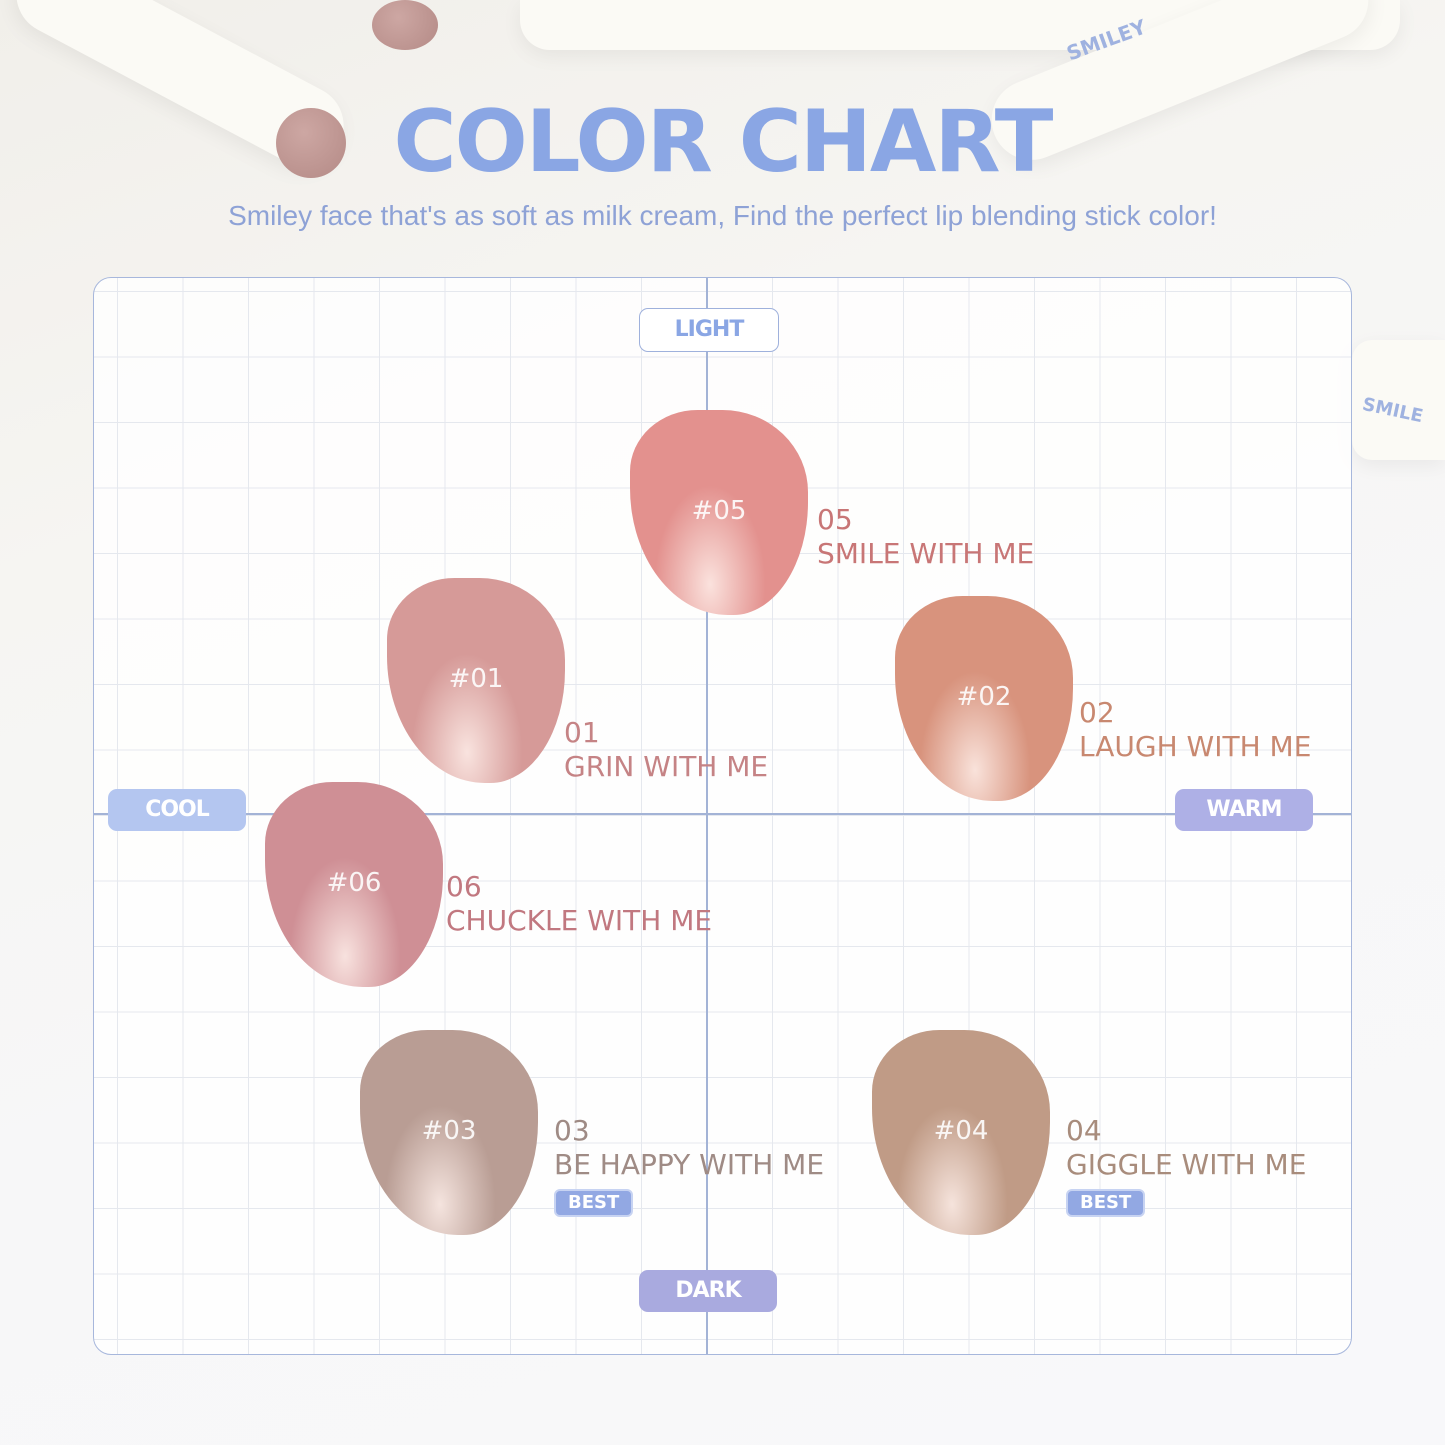 The image size is (1445, 1445). What do you see at coordinates (1398, 400) in the screenshot?
I see `product-stick-decoration` at bounding box center [1398, 400].